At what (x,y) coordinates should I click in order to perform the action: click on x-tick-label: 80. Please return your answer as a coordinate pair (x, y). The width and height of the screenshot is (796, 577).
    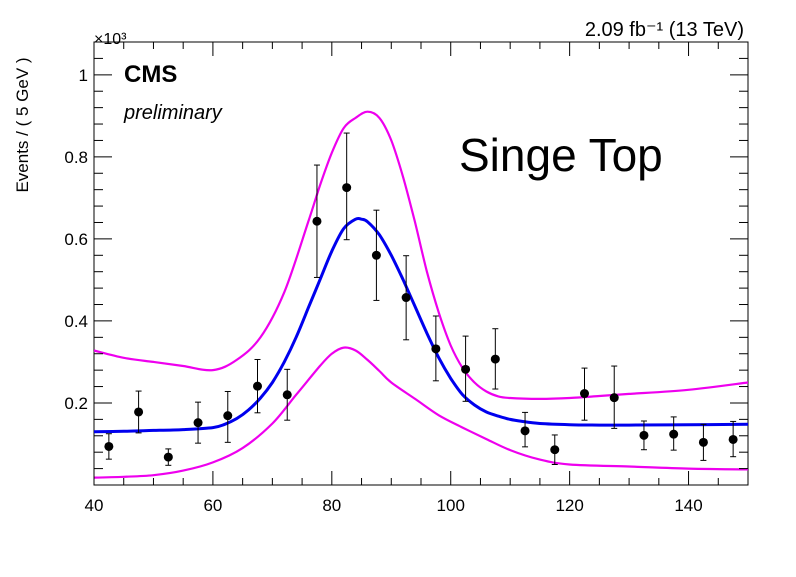
    Looking at the image, I should click on (331, 505).